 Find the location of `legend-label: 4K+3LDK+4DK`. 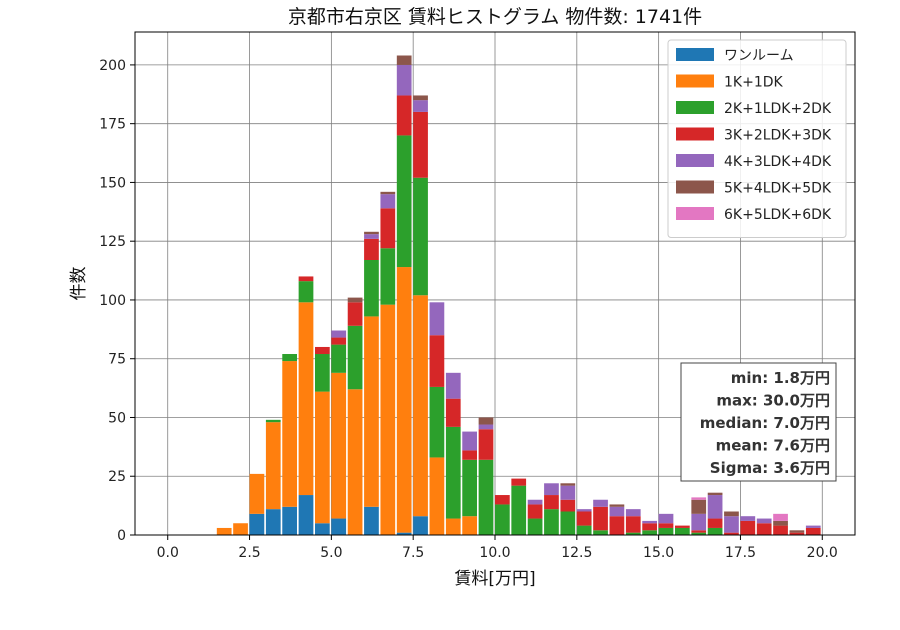

legend-label: 4K+3LDK+4DK is located at coordinates (778, 162).